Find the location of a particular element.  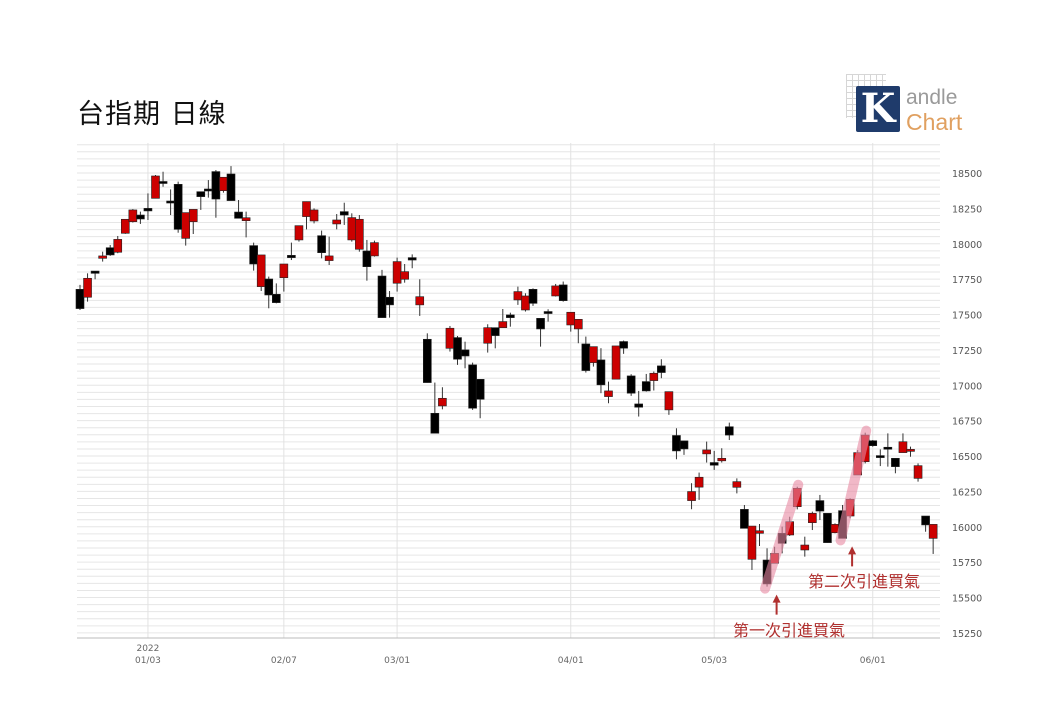

y-tick-label: 16750 is located at coordinates (967, 422).